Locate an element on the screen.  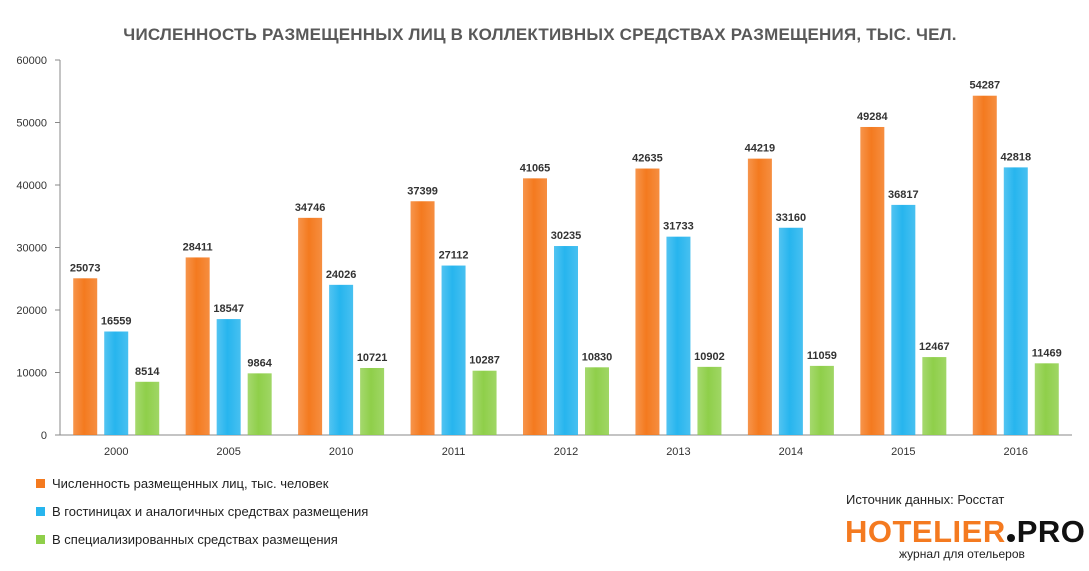
y-tick-label: 0 is located at coordinates (44, 436).